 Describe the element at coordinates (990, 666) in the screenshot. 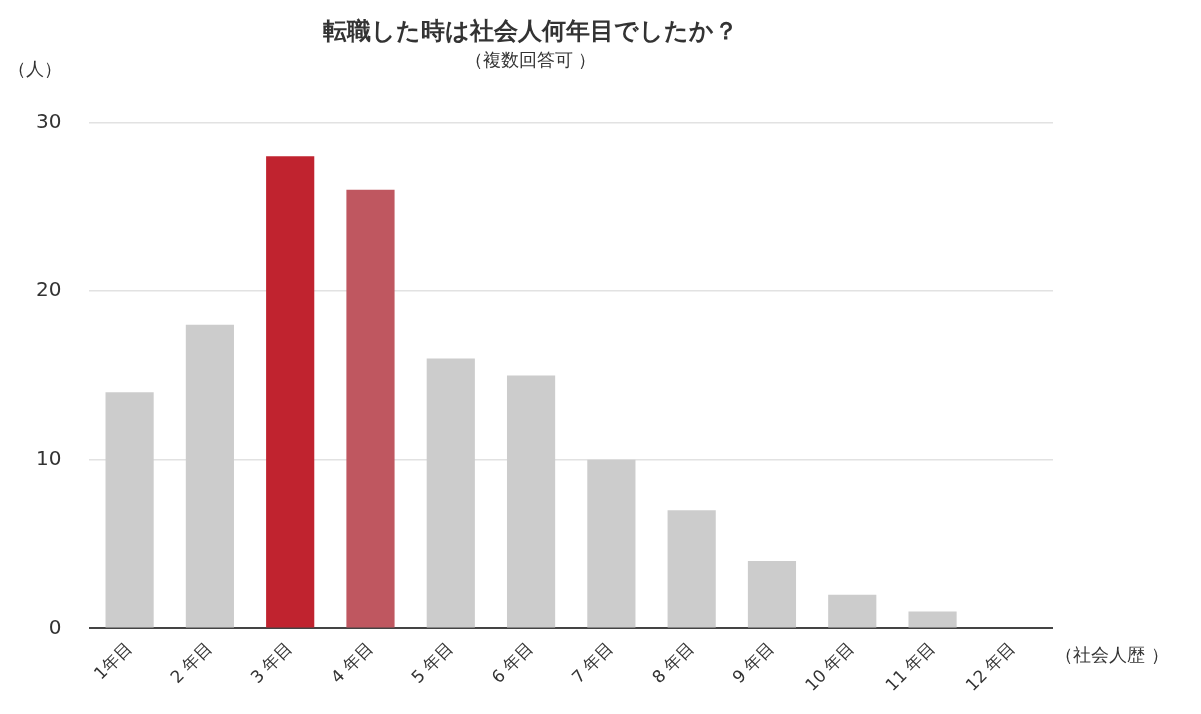

I see `x-tick-label: 12 年目` at that location.